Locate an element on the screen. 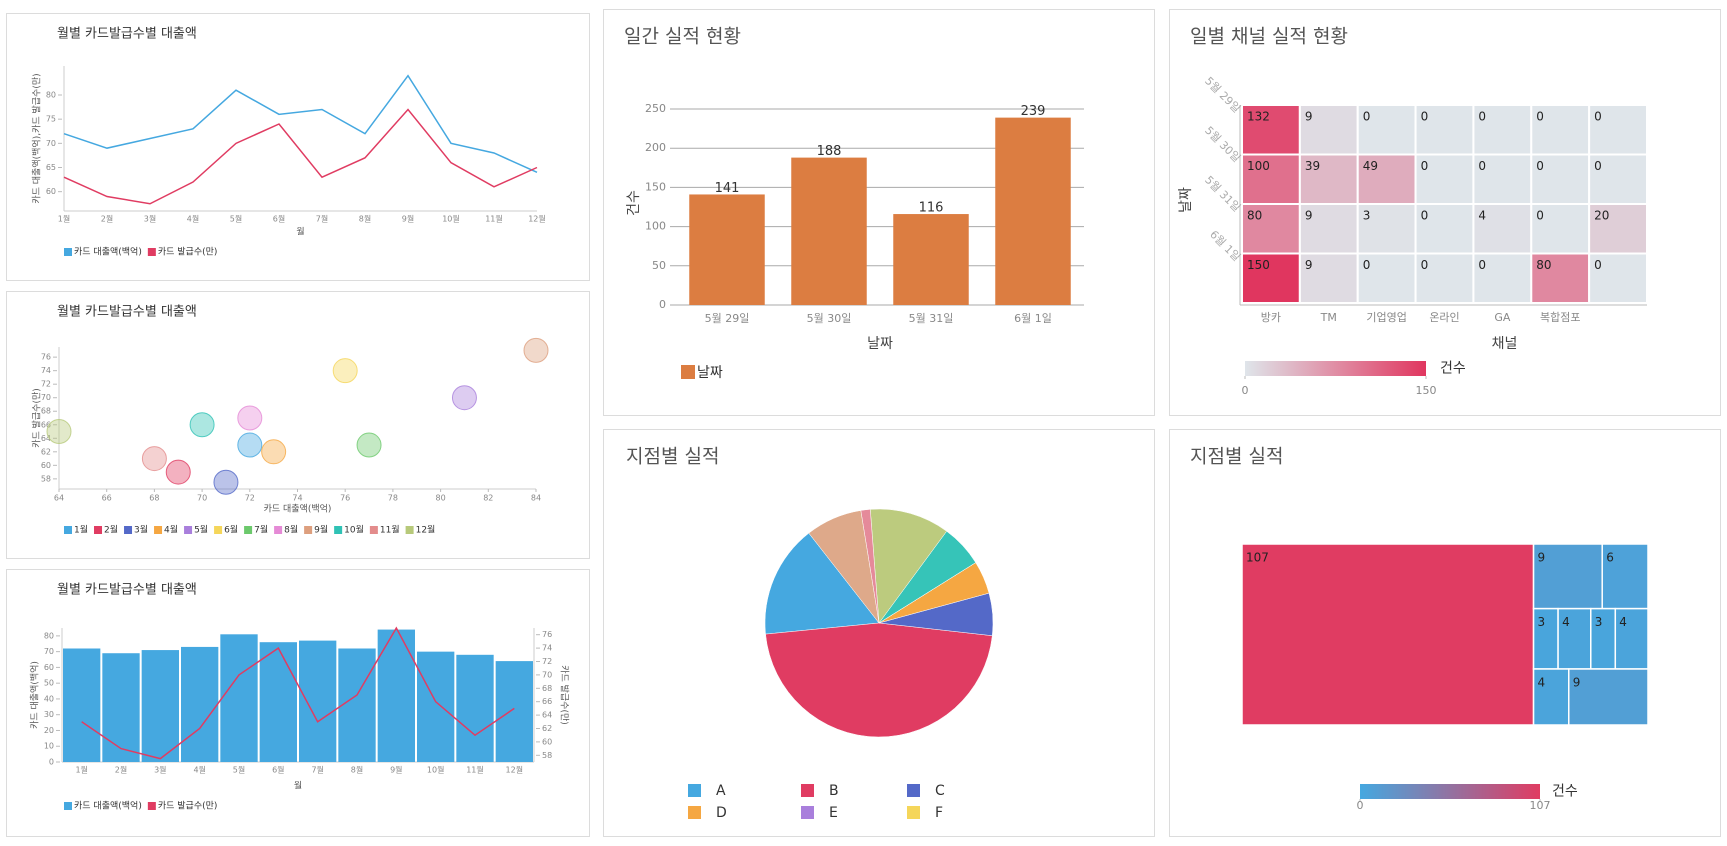 Image resolution: width=1727 pixels, height=846 pixels. legend-label: 5월 is located at coordinates (201, 530).